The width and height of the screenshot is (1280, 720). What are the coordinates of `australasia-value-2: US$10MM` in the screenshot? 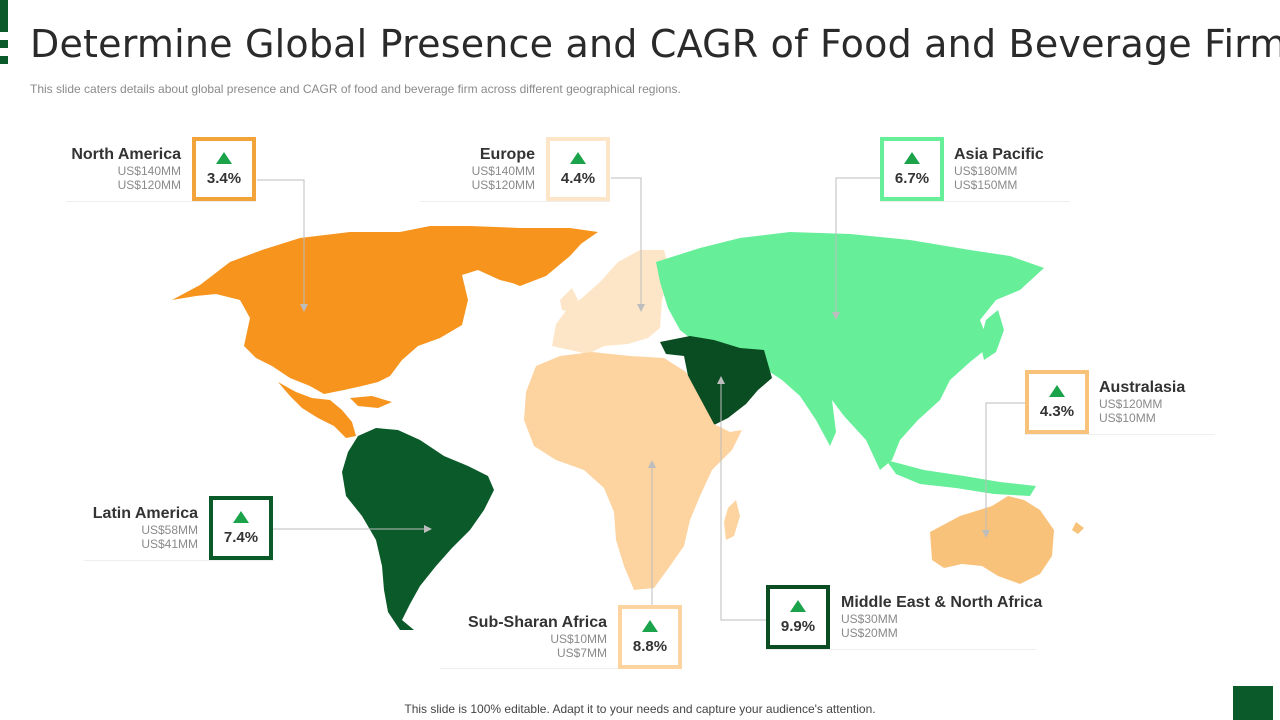 It's located at (1127, 418).